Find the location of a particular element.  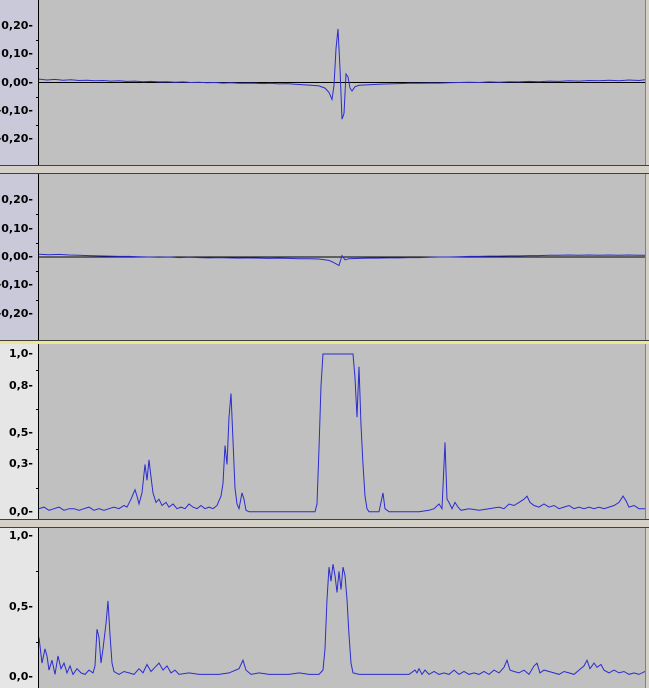

ruler-tick-label: 0,8- is located at coordinates (20, 385).